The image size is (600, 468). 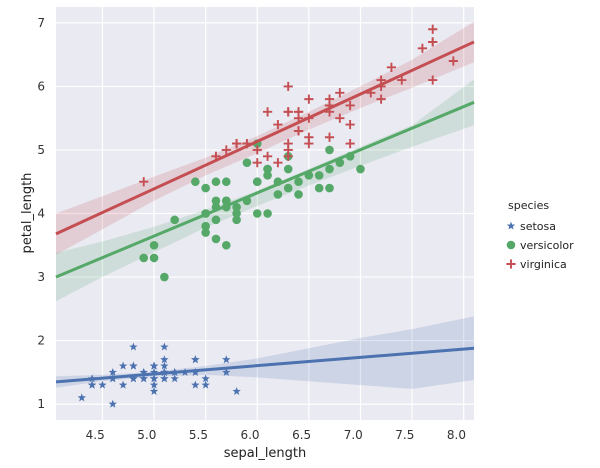 What do you see at coordinates (540, 235) in the screenshot?
I see `legend: species setosa versicolor virginica` at bounding box center [540, 235].